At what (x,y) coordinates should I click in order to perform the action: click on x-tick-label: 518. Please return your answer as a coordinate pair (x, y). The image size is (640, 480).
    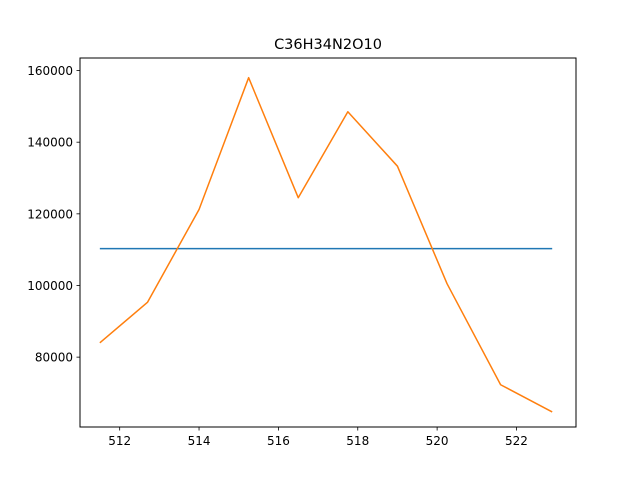
    Looking at the image, I should click on (357, 441).